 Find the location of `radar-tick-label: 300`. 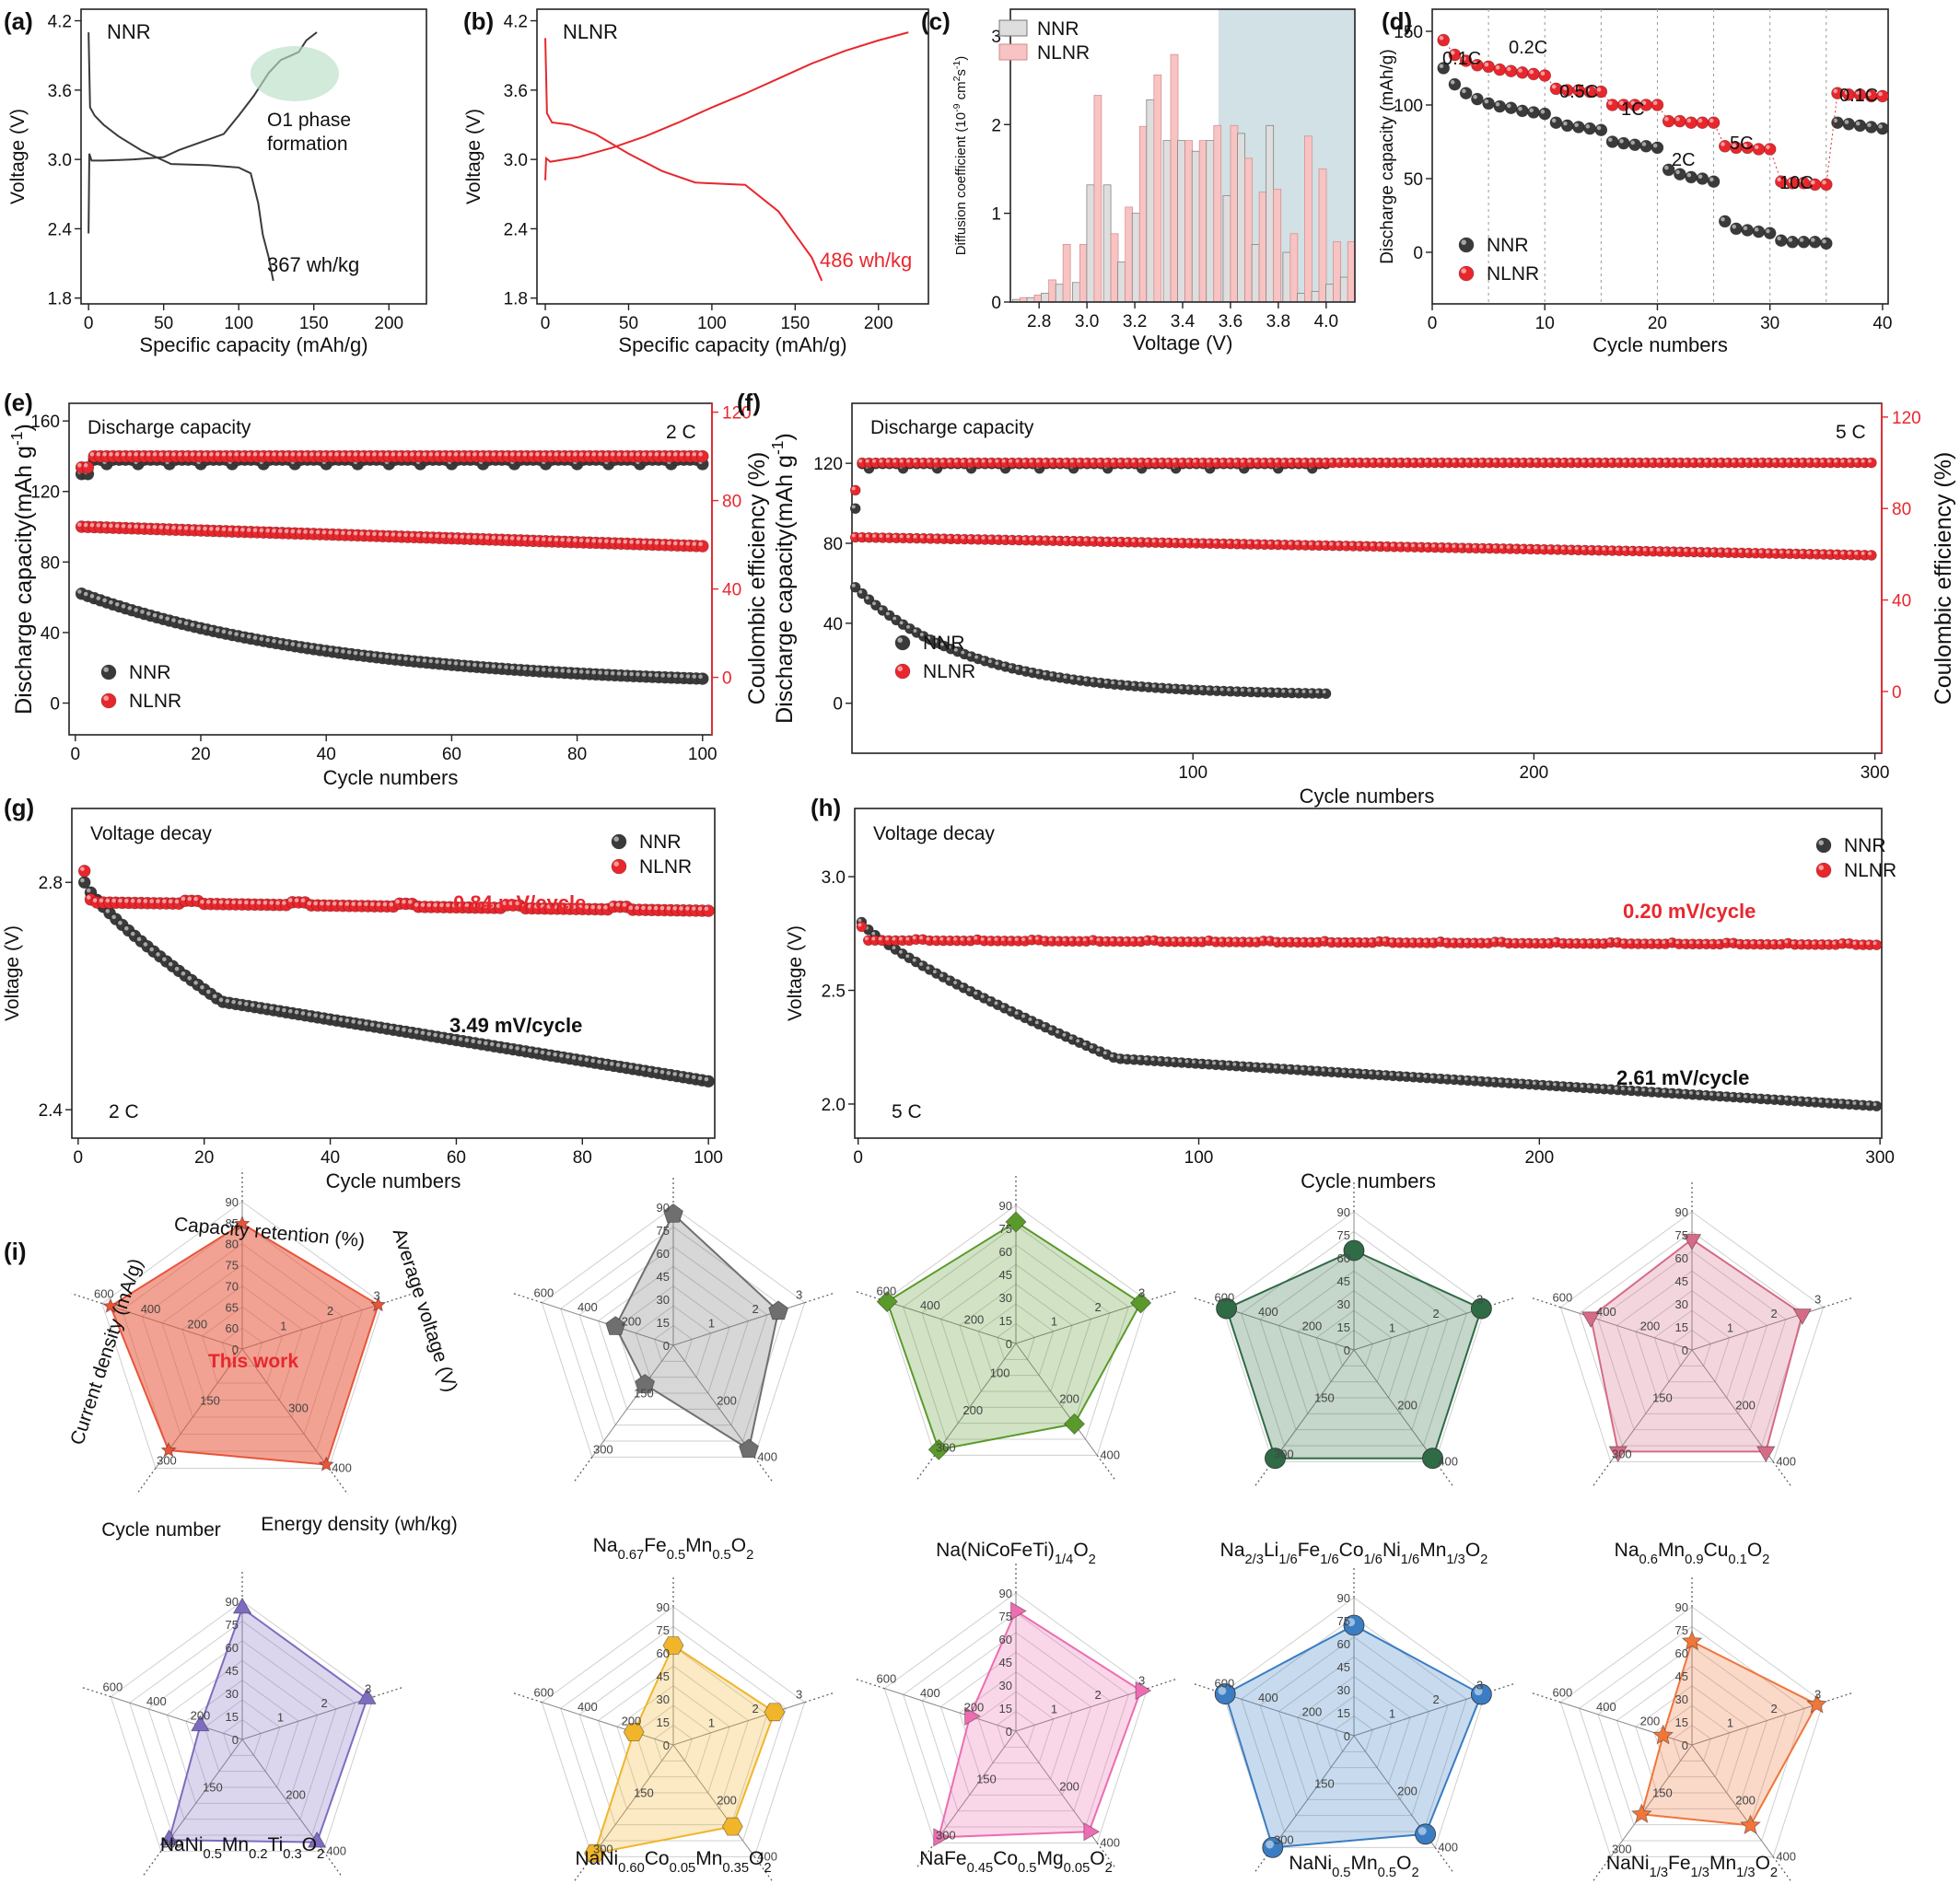

radar-tick-label: 300 is located at coordinates (946, 1835).